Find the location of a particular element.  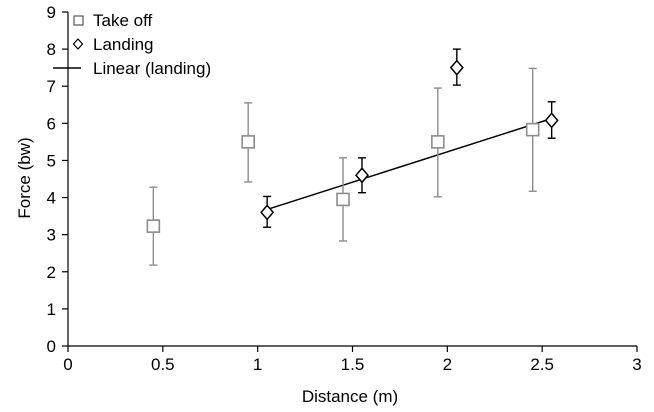

y-tick-label: 6 is located at coordinates (51, 123).